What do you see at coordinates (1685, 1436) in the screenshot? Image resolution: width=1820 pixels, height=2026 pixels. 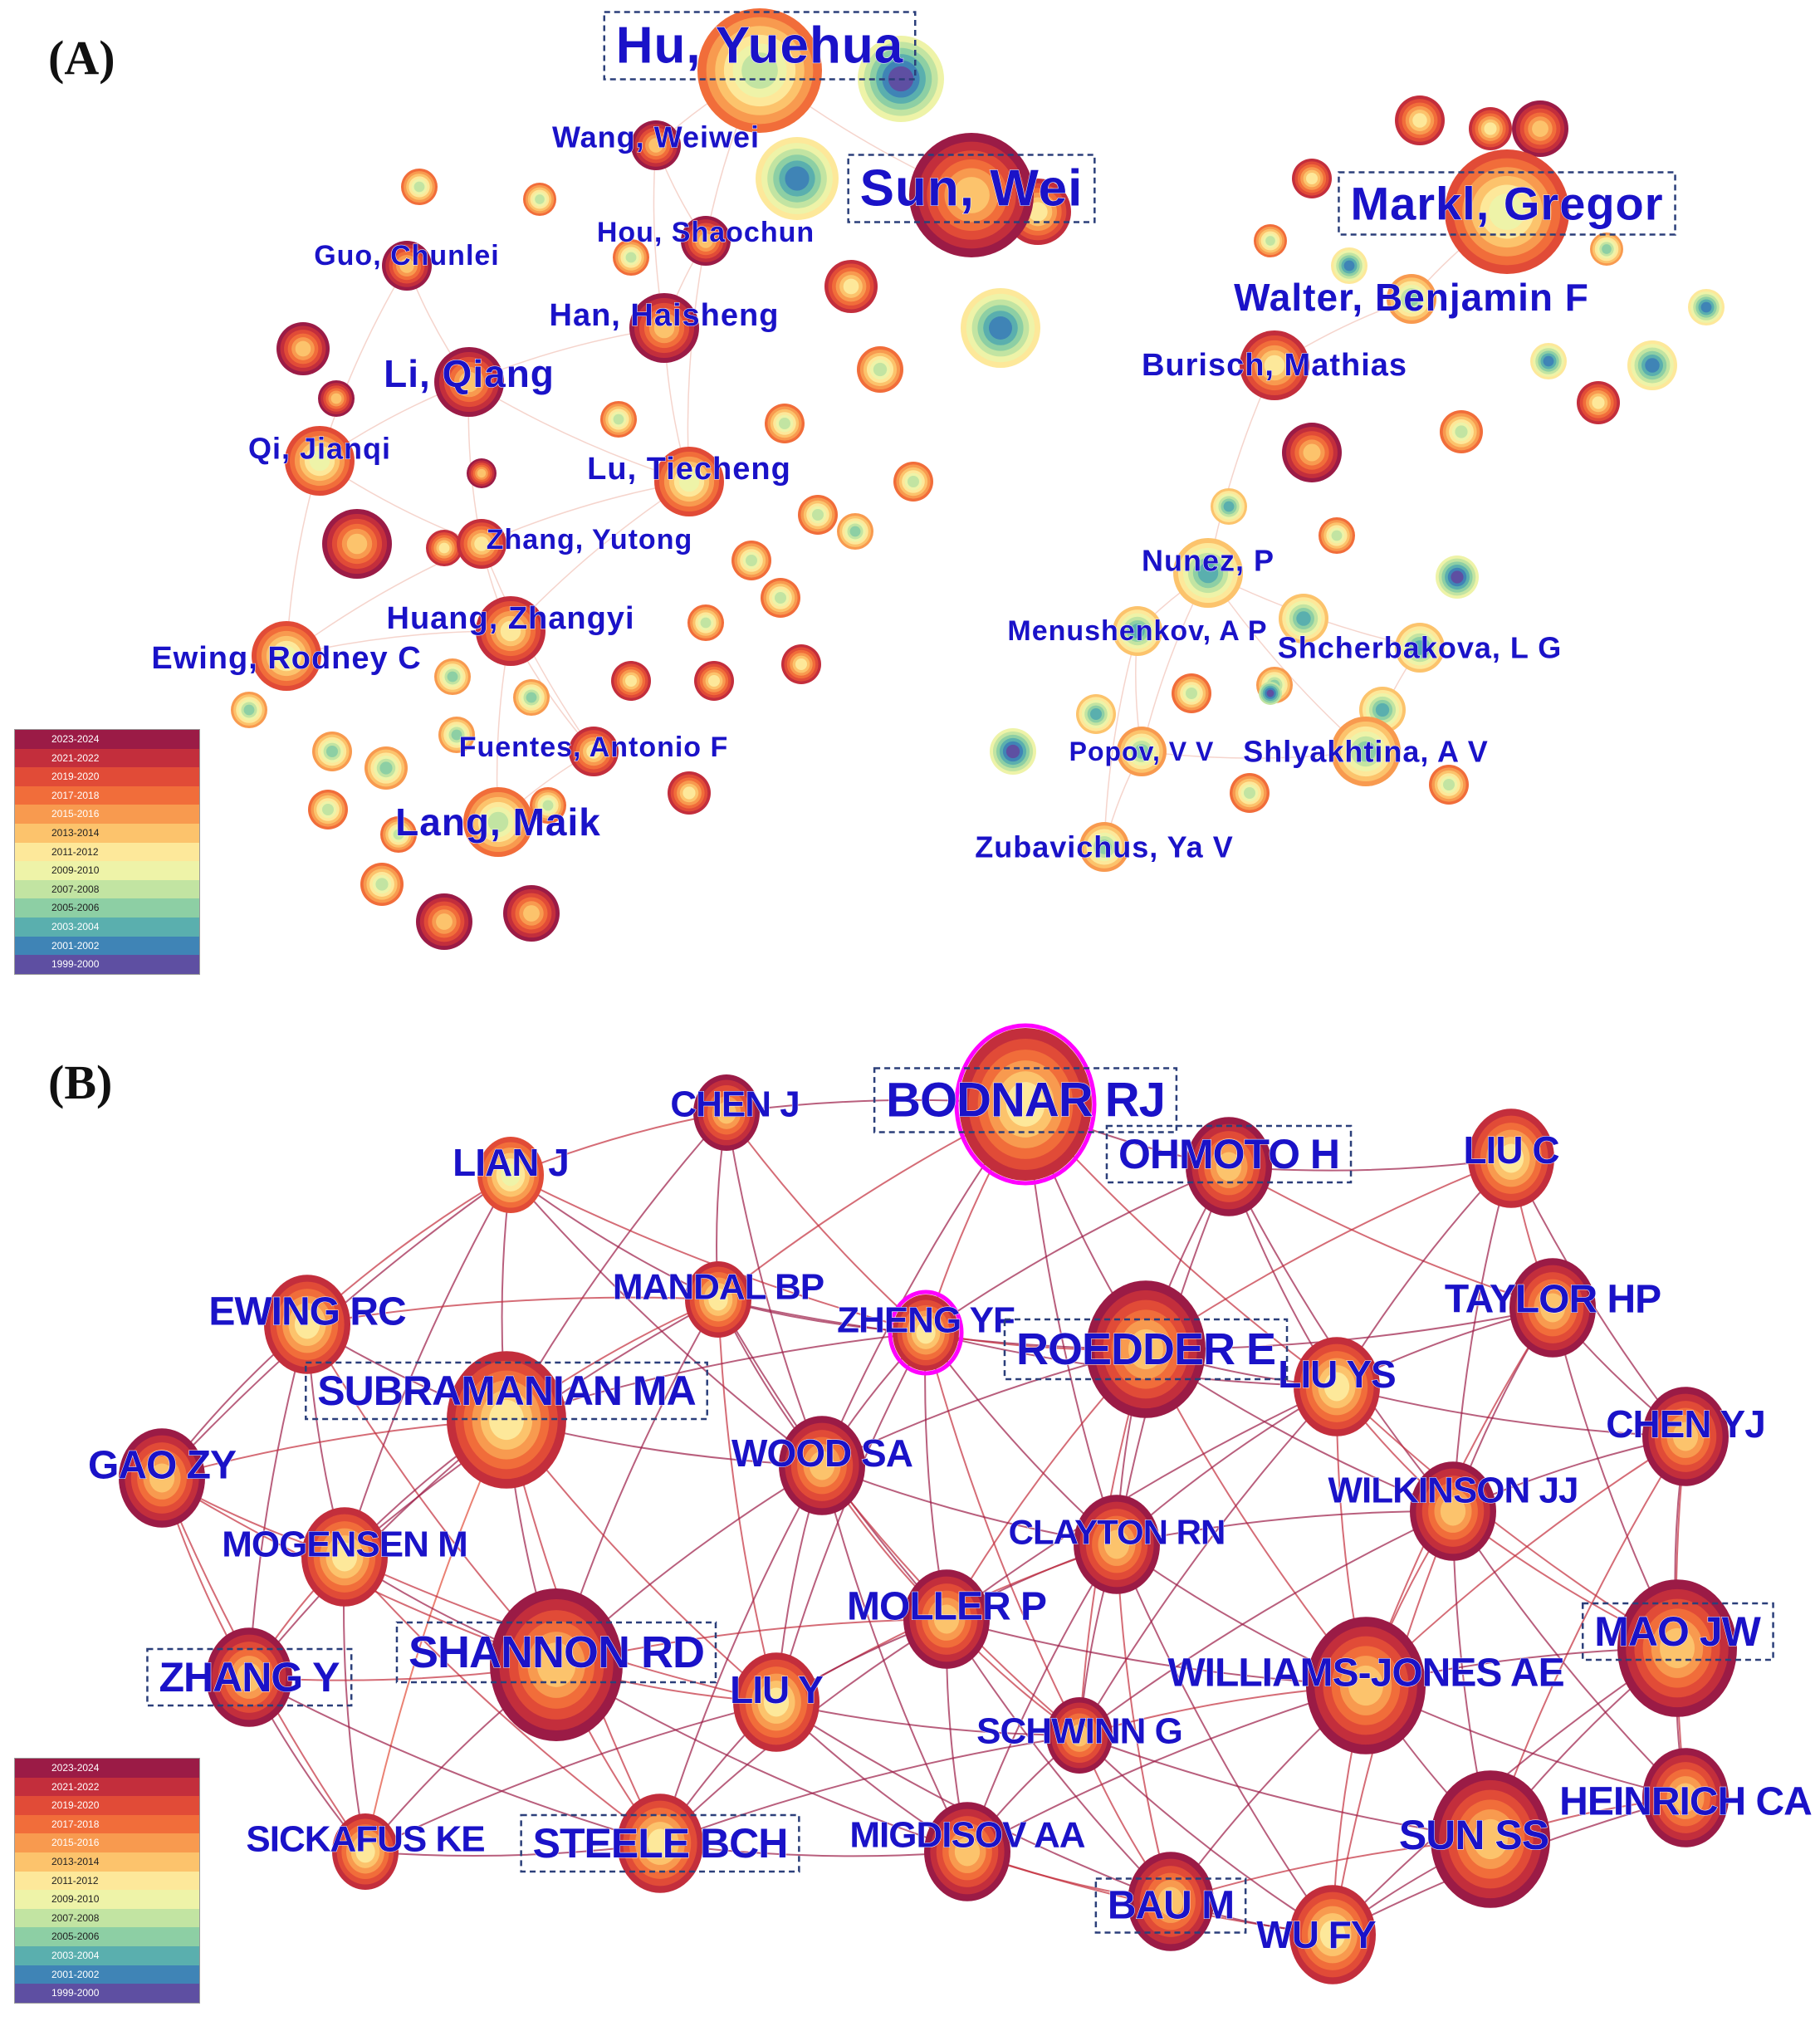 I see `node-chen-yj` at bounding box center [1685, 1436].